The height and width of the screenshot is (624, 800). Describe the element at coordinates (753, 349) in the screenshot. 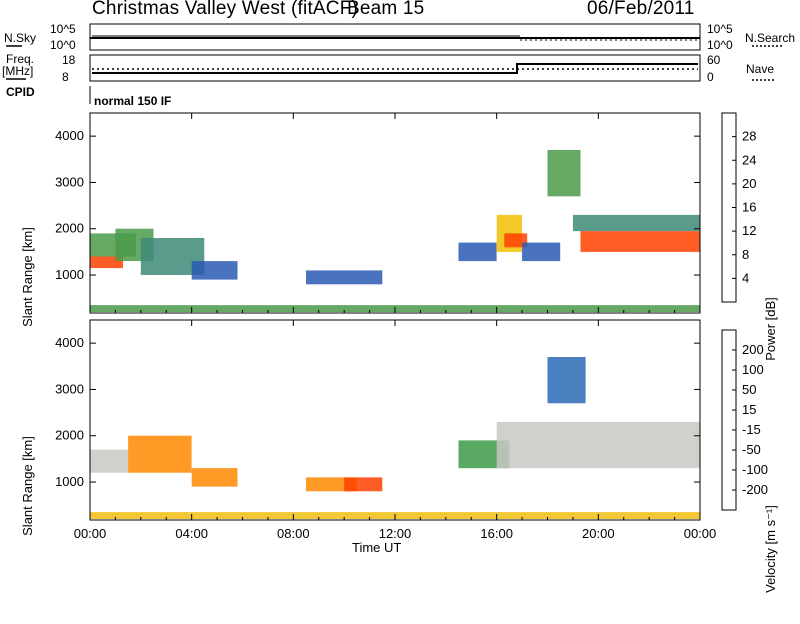

I see `colorbar-tick-label: 200` at that location.